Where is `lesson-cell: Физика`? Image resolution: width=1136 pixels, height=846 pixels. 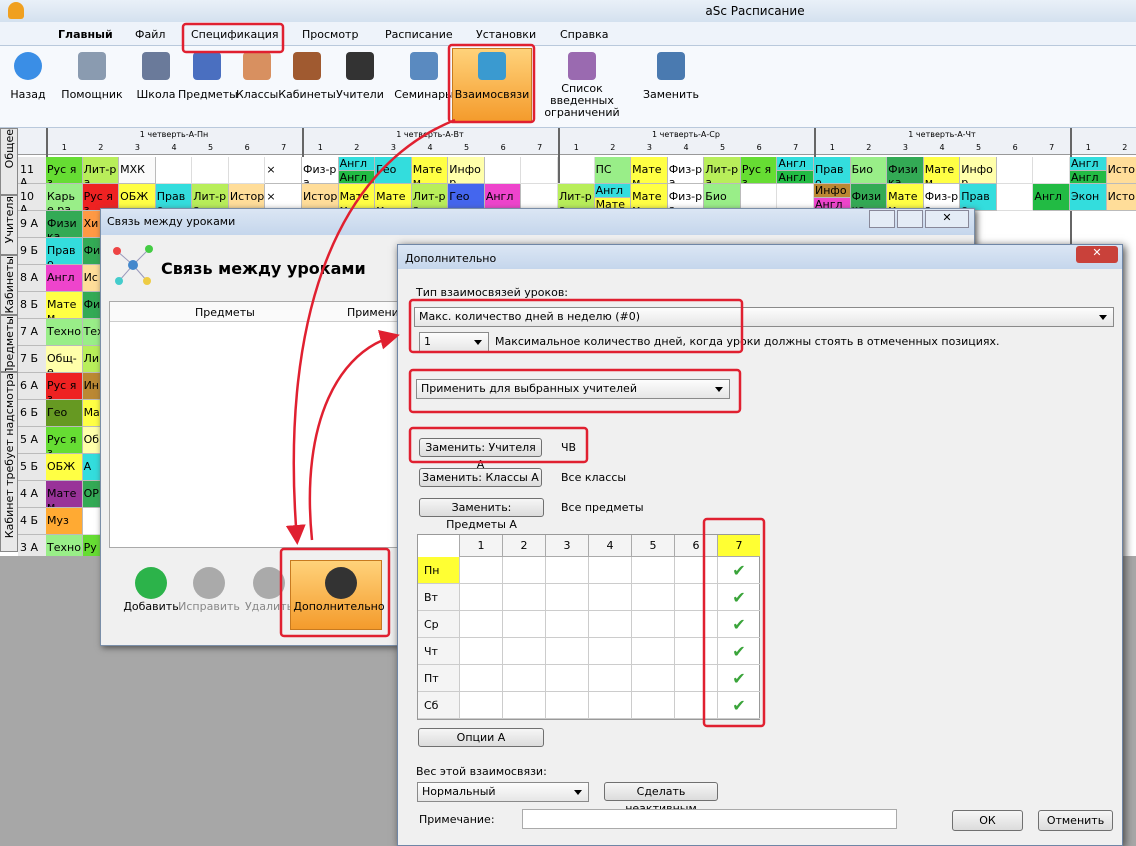
lesson-cell: Физика is located at coordinates (64, 224).